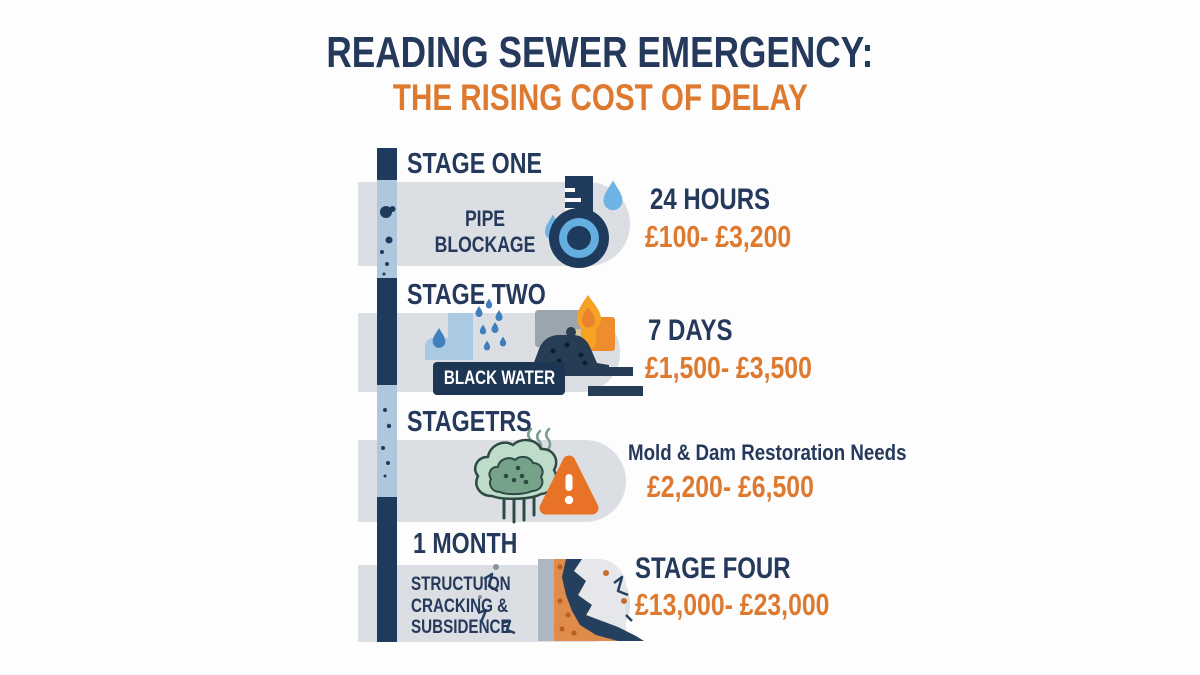  What do you see at coordinates (718, 236) in the screenshot?
I see `stage-one-cost: £100- £3,200` at bounding box center [718, 236].